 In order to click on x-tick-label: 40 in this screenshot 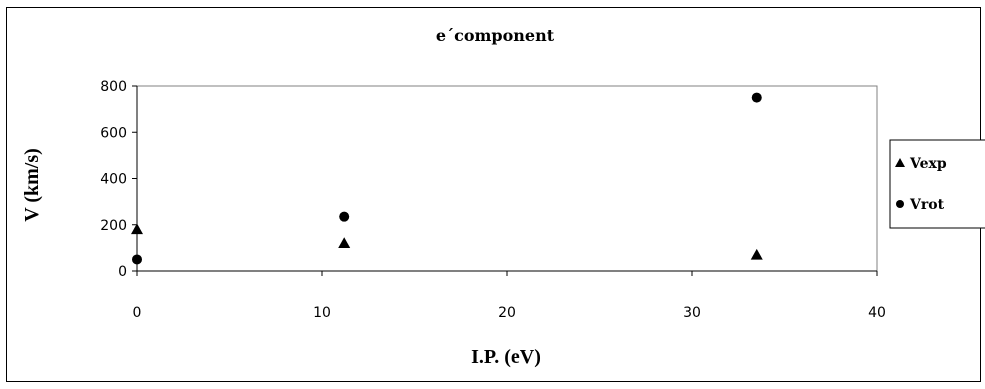, I will do `click(877, 313)`.